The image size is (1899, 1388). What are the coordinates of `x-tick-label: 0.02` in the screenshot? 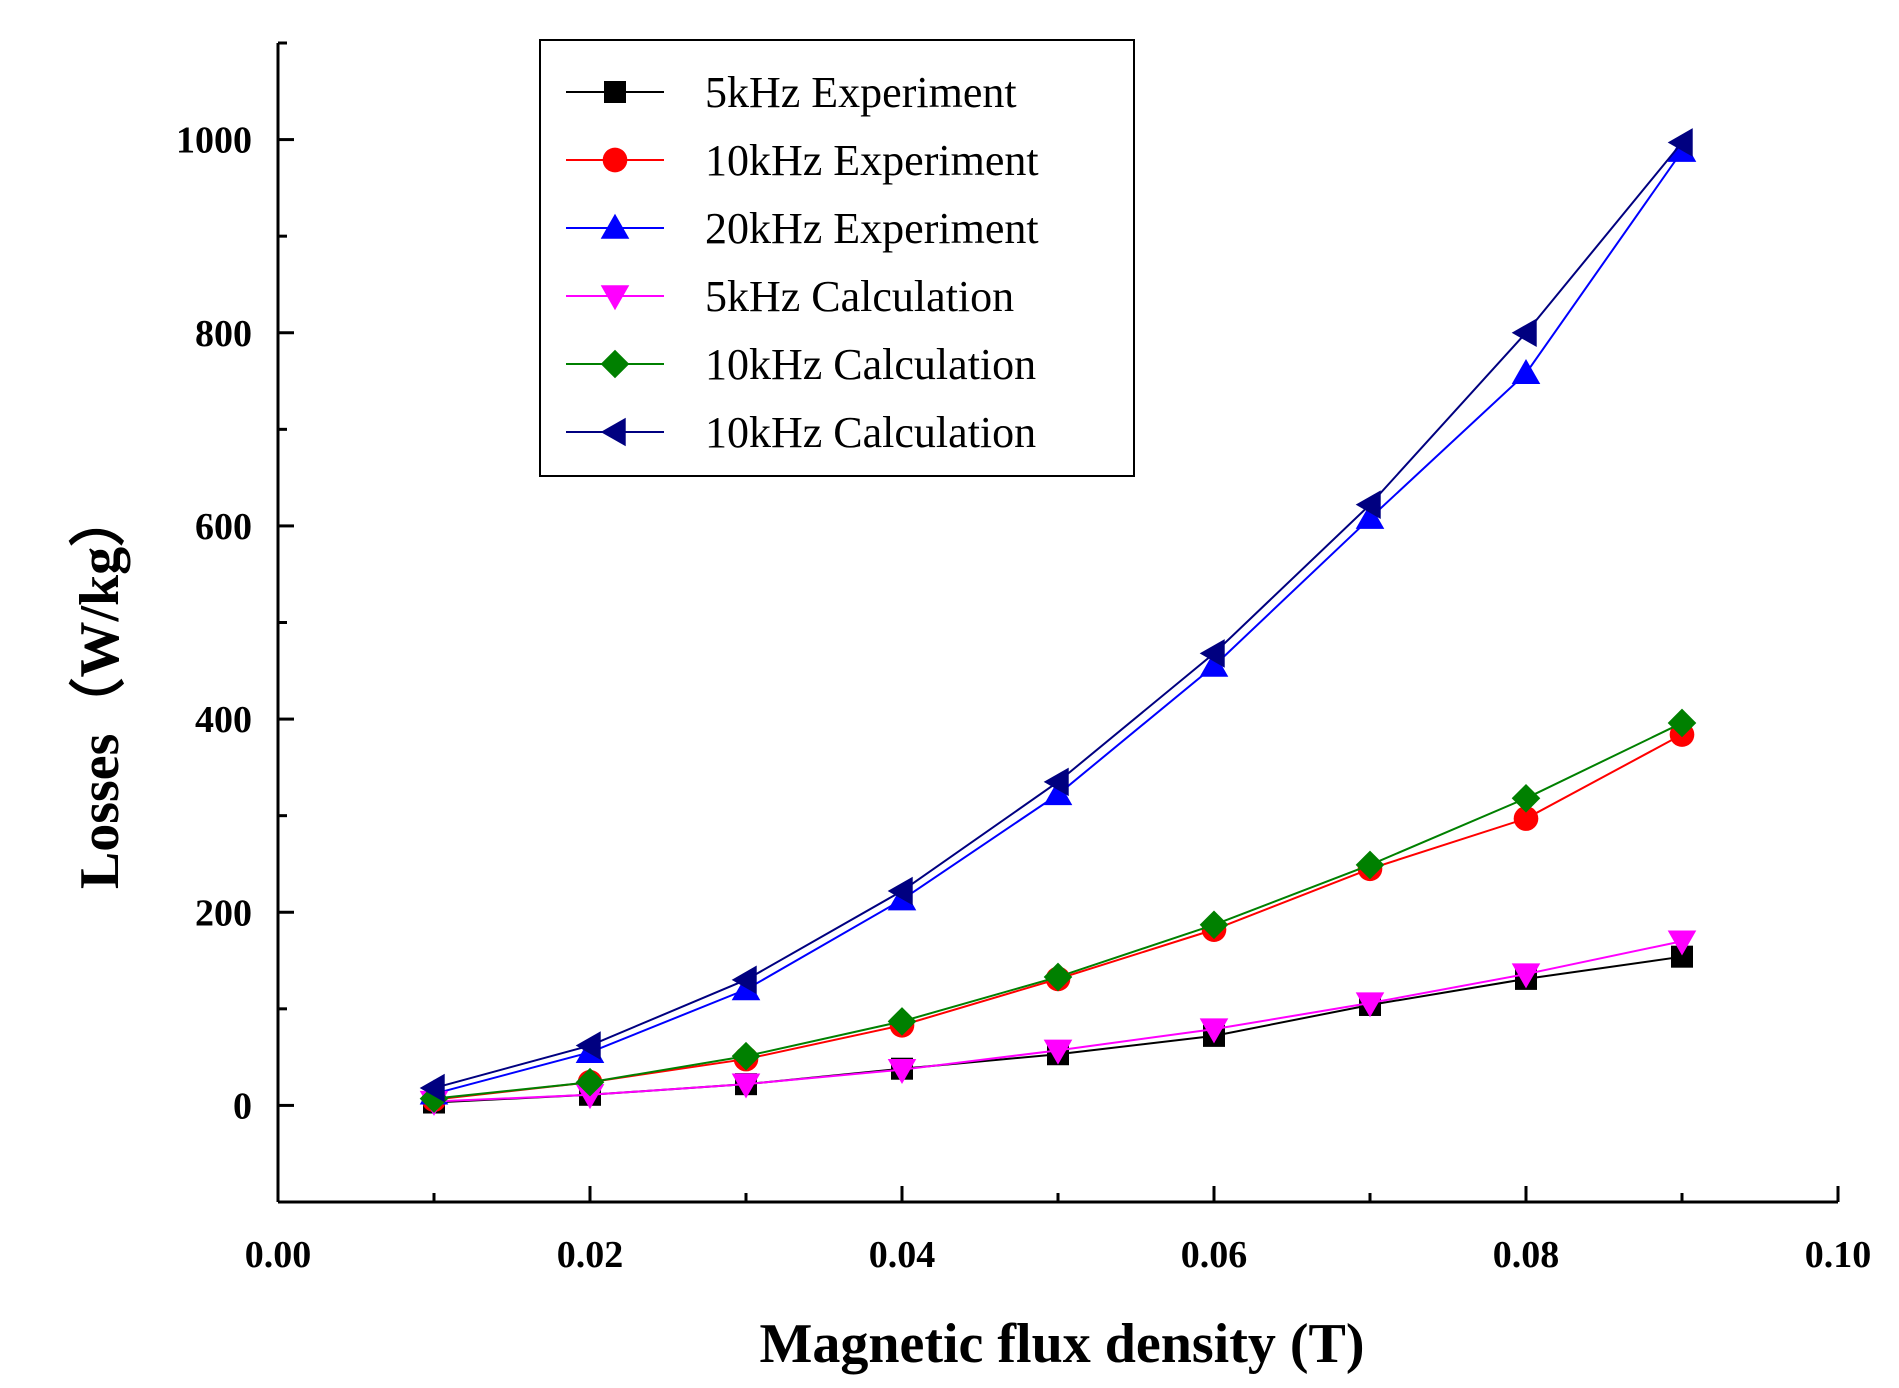 It's located at (590, 1255).